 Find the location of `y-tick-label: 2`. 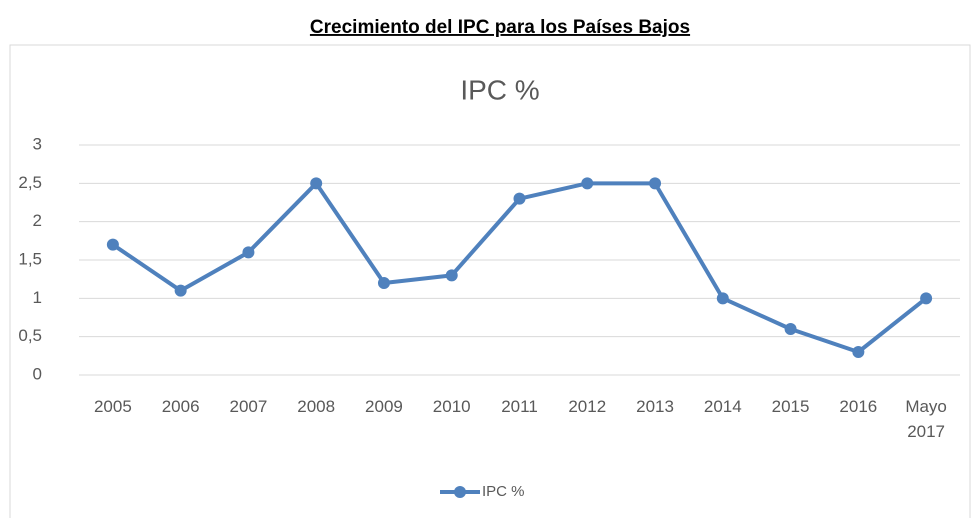

y-tick-label: 2 is located at coordinates (37, 220).